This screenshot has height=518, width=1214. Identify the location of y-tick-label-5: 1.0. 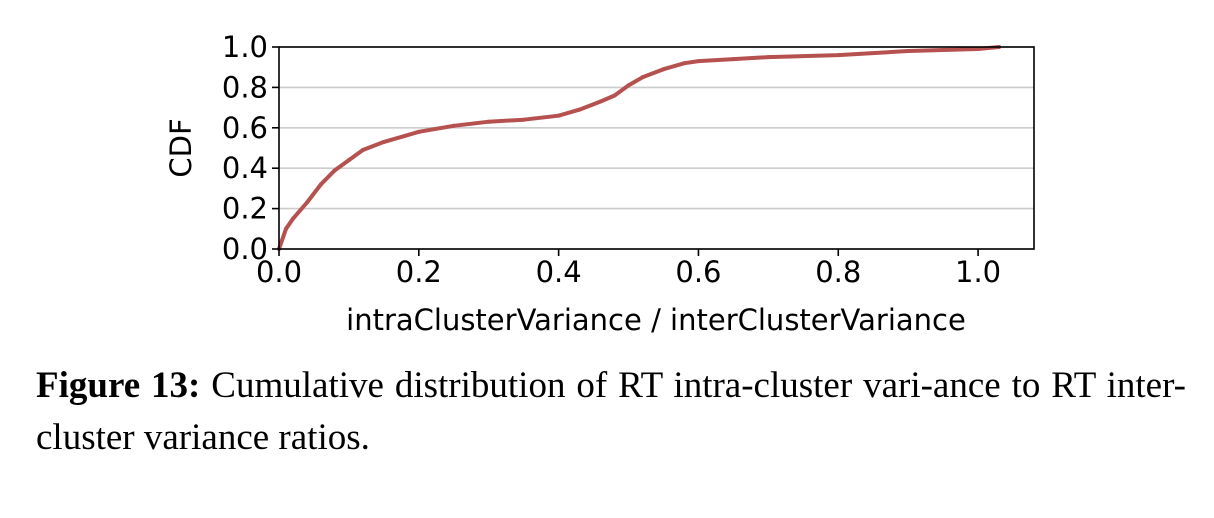
(245, 47).